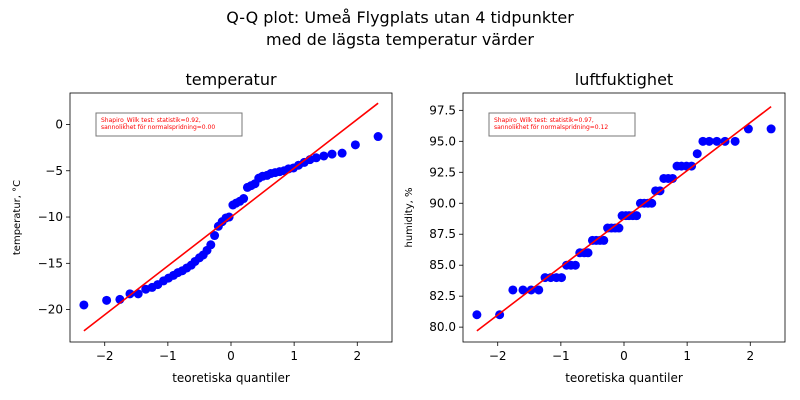 The height and width of the screenshot is (400, 800). I want to click on humidity-x-tick-label: 0, so click(624, 356).